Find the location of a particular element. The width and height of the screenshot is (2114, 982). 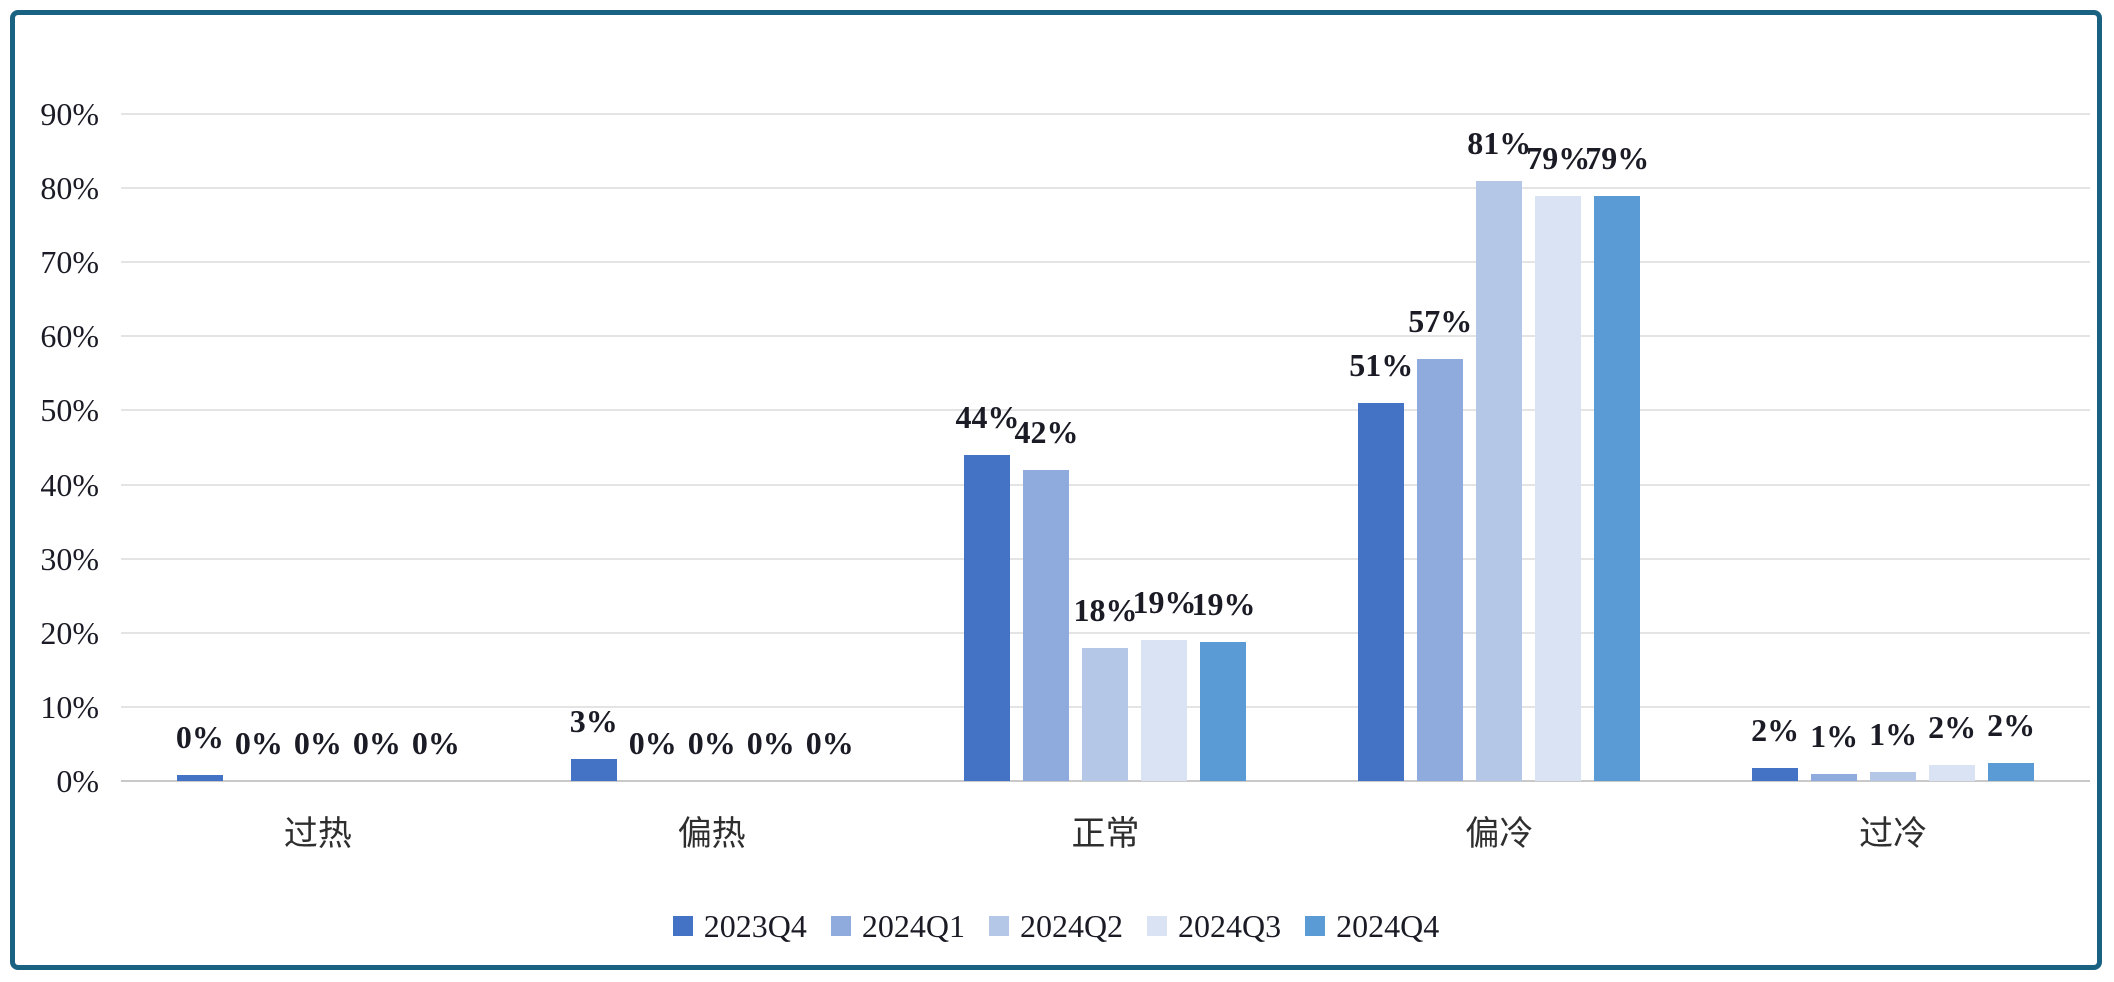

y-axis-tick-label: 60% is located at coordinates (69, 336).